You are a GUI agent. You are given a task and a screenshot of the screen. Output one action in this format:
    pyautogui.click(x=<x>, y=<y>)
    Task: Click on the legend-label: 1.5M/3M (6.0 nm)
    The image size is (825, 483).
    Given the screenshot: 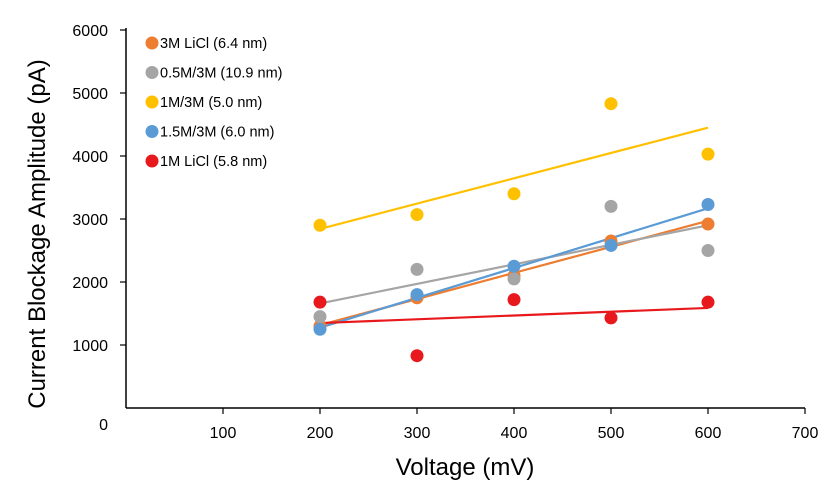 What is the action you would take?
    pyautogui.click(x=217, y=133)
    